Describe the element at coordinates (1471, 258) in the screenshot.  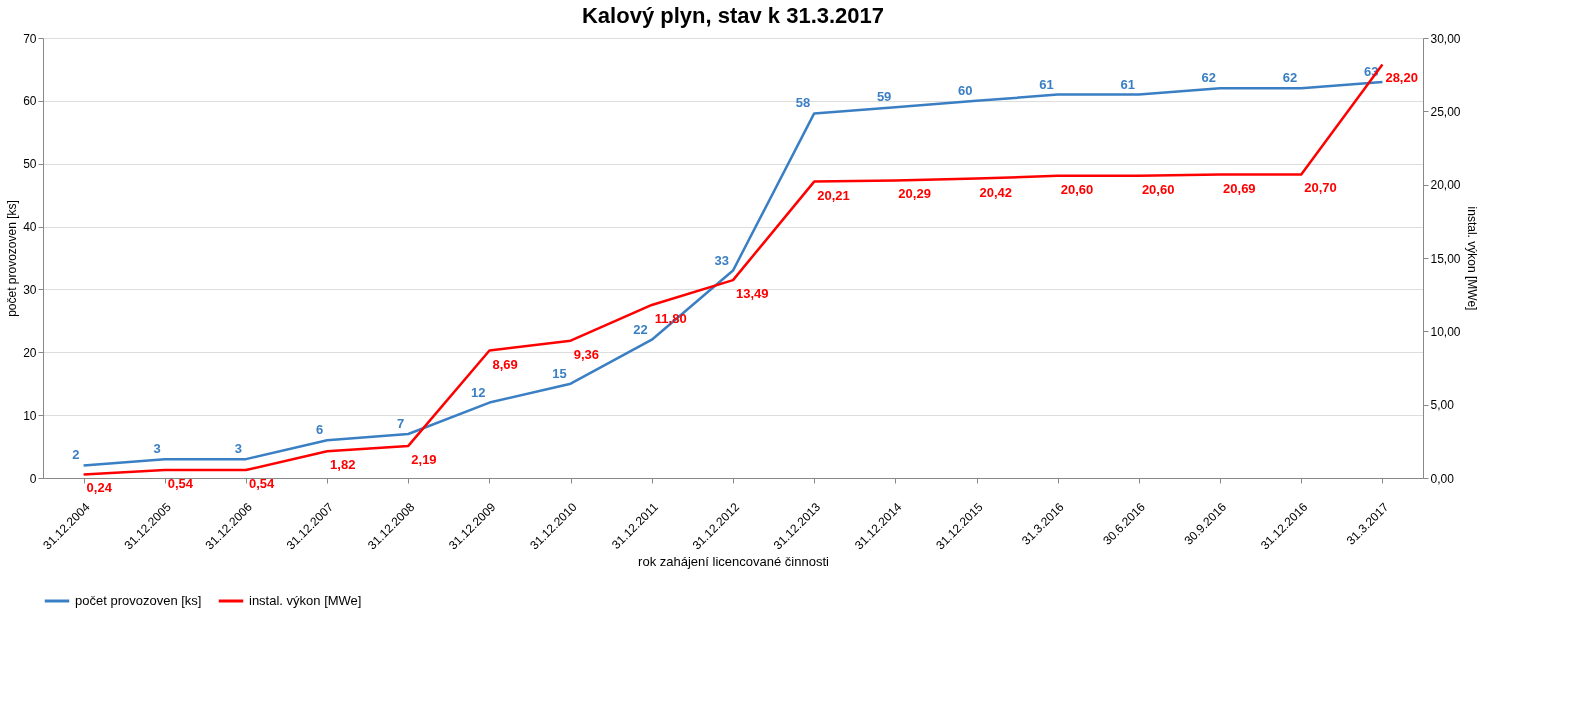
I see `y2-axis-title: instal. výkon [MWe]` at that location.